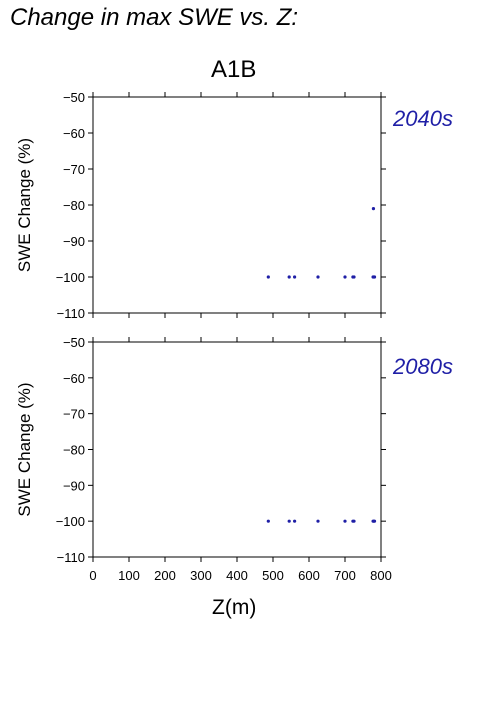 Image resolution: width=501 pixels, height=709 pixels. What do you see at coordinates (423, 118) in the screenshot?
I see `panel-label-top: 2040s` at bounding box center [423, 118].